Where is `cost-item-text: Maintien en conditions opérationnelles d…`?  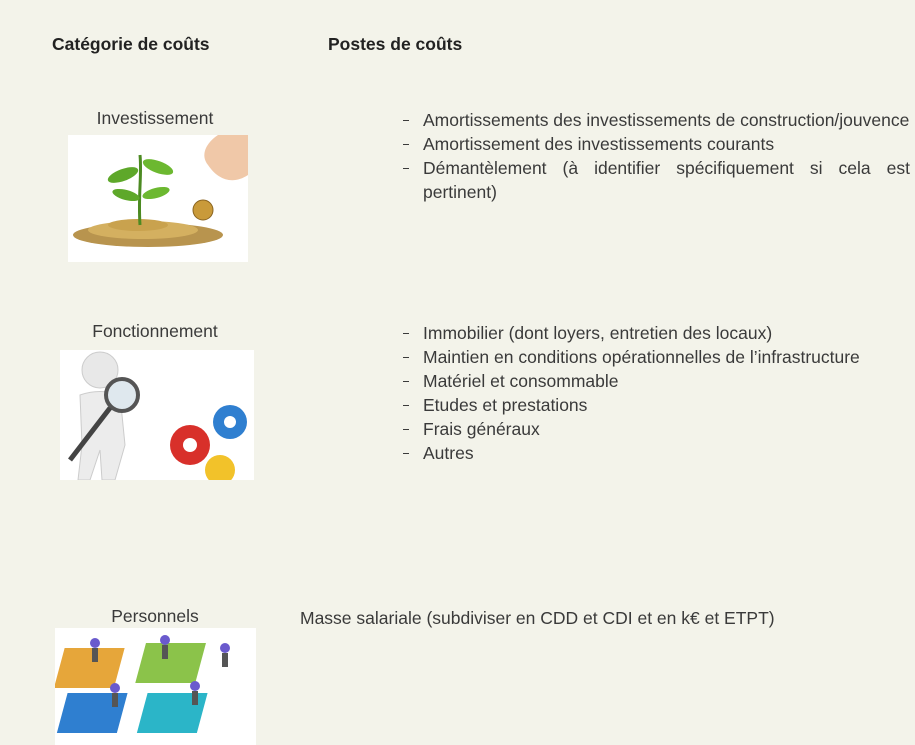 cost-item-text: Maintien en conditions opérationnelles d… is located at coordinates (641, 357).